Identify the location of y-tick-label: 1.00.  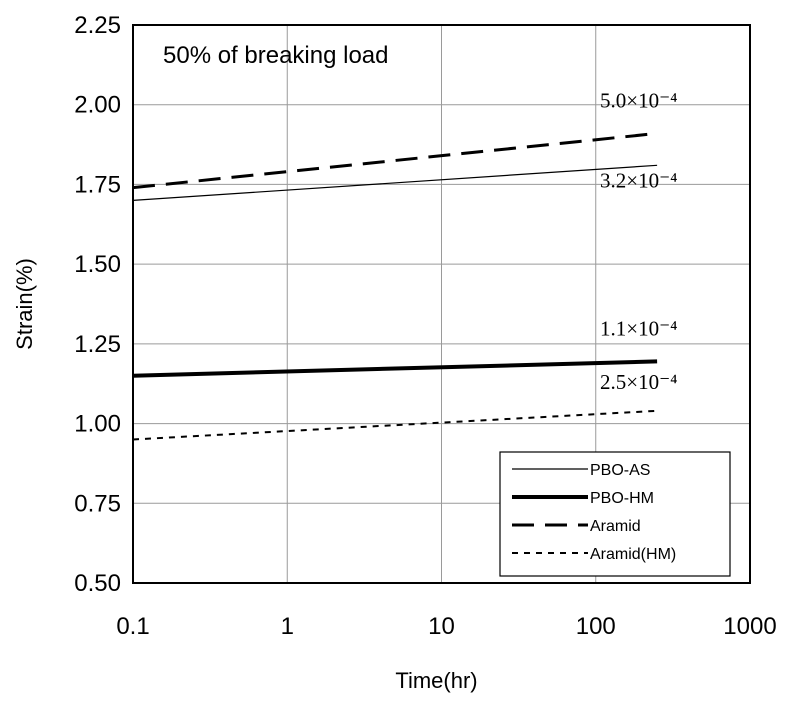
(97, 424).